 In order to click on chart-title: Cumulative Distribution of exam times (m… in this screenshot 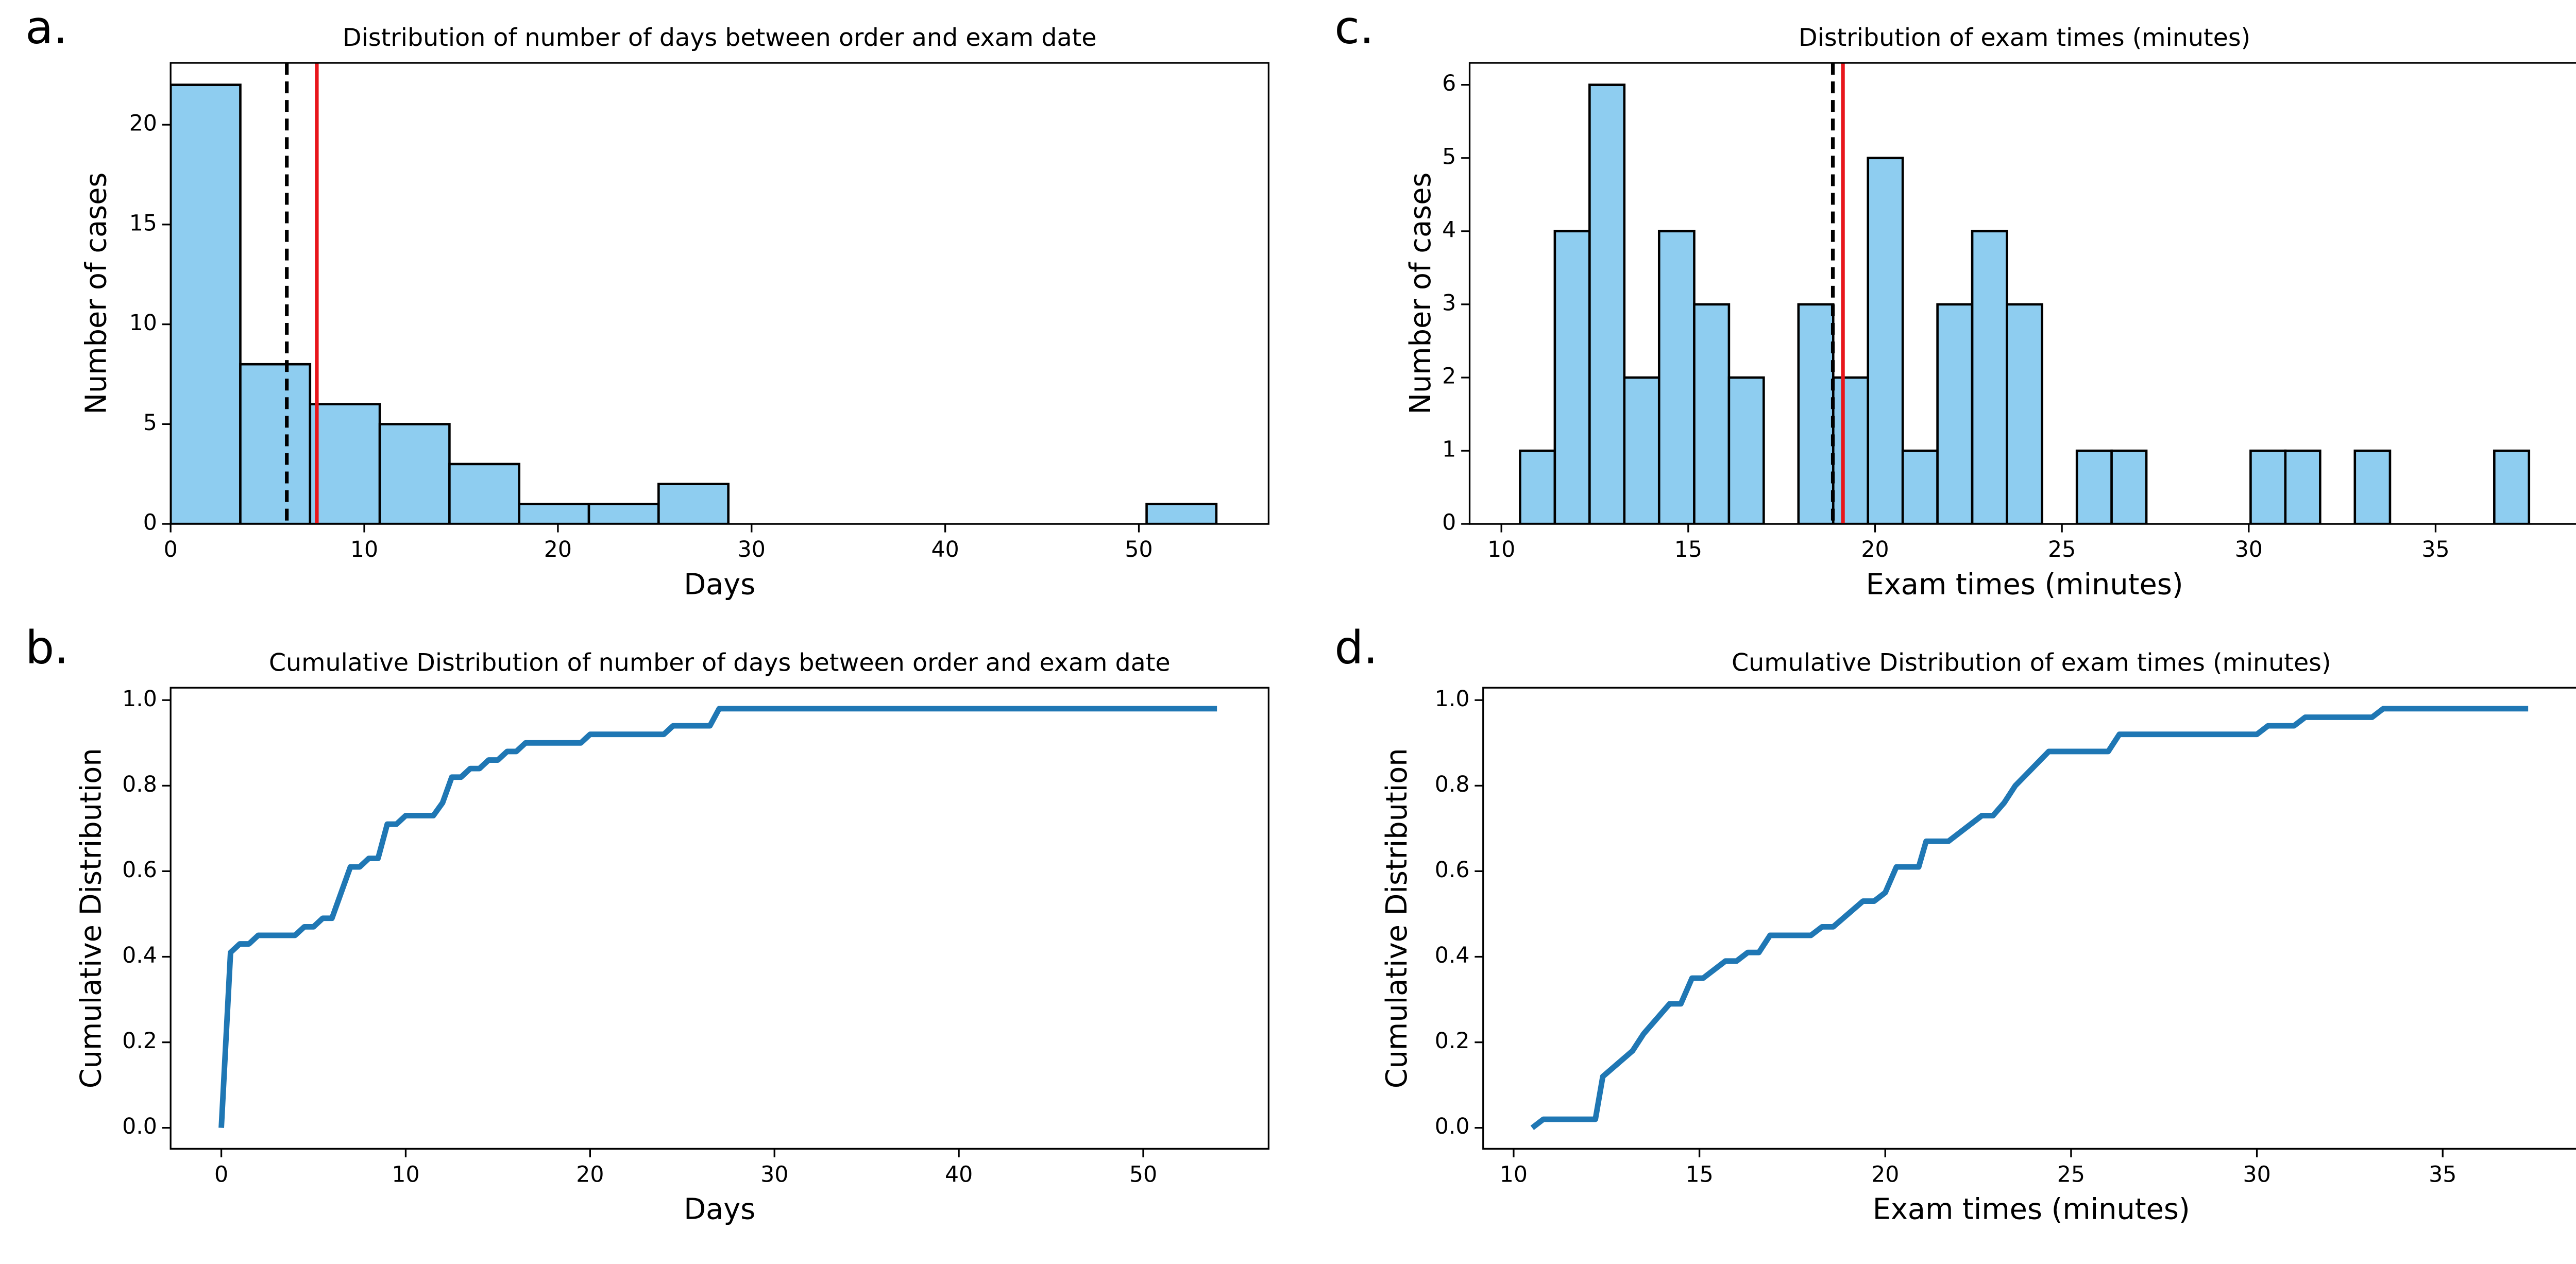, I will do `click(2031, 662)`.